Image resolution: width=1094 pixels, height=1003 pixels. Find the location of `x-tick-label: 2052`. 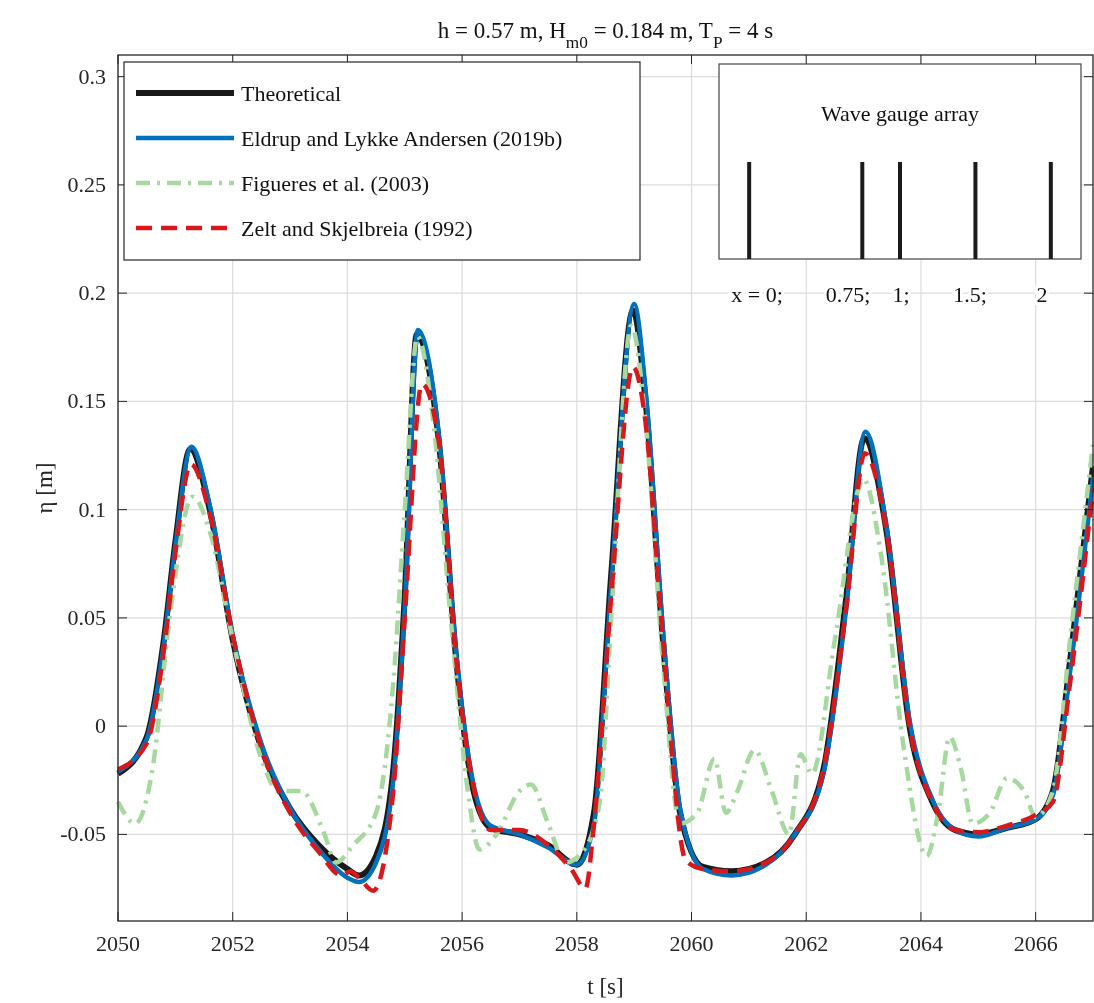

x-tick-label: 2052 is located at coordinates (232, 943).